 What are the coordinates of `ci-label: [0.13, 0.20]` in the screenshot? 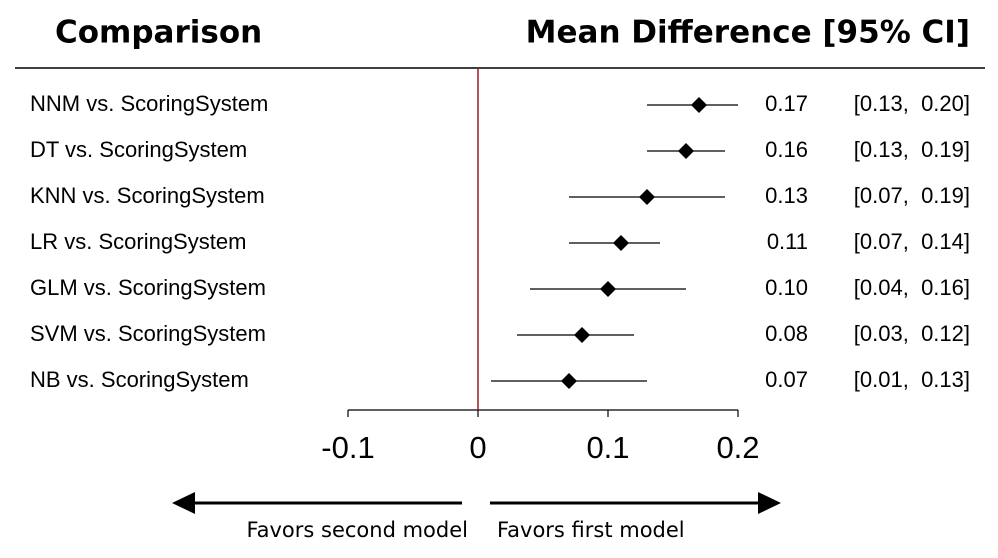 It's located at (912, 103).